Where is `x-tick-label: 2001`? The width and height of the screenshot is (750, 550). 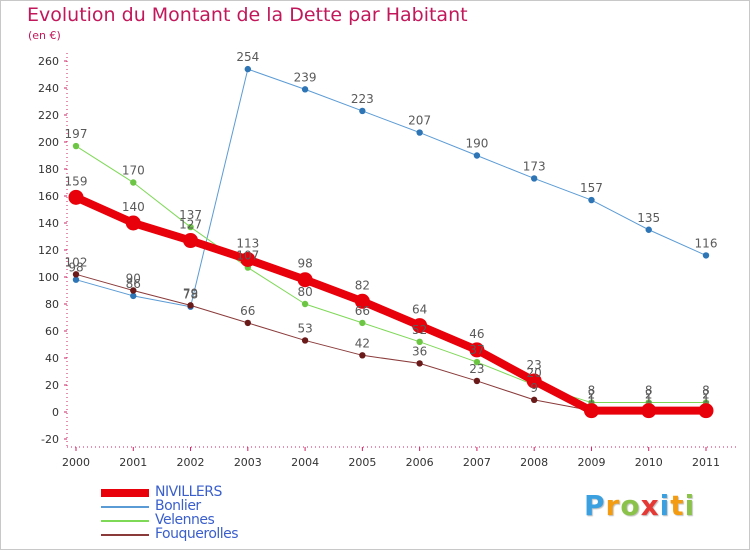 x-tick-label: 2001 is located at coordinates (133, 462).